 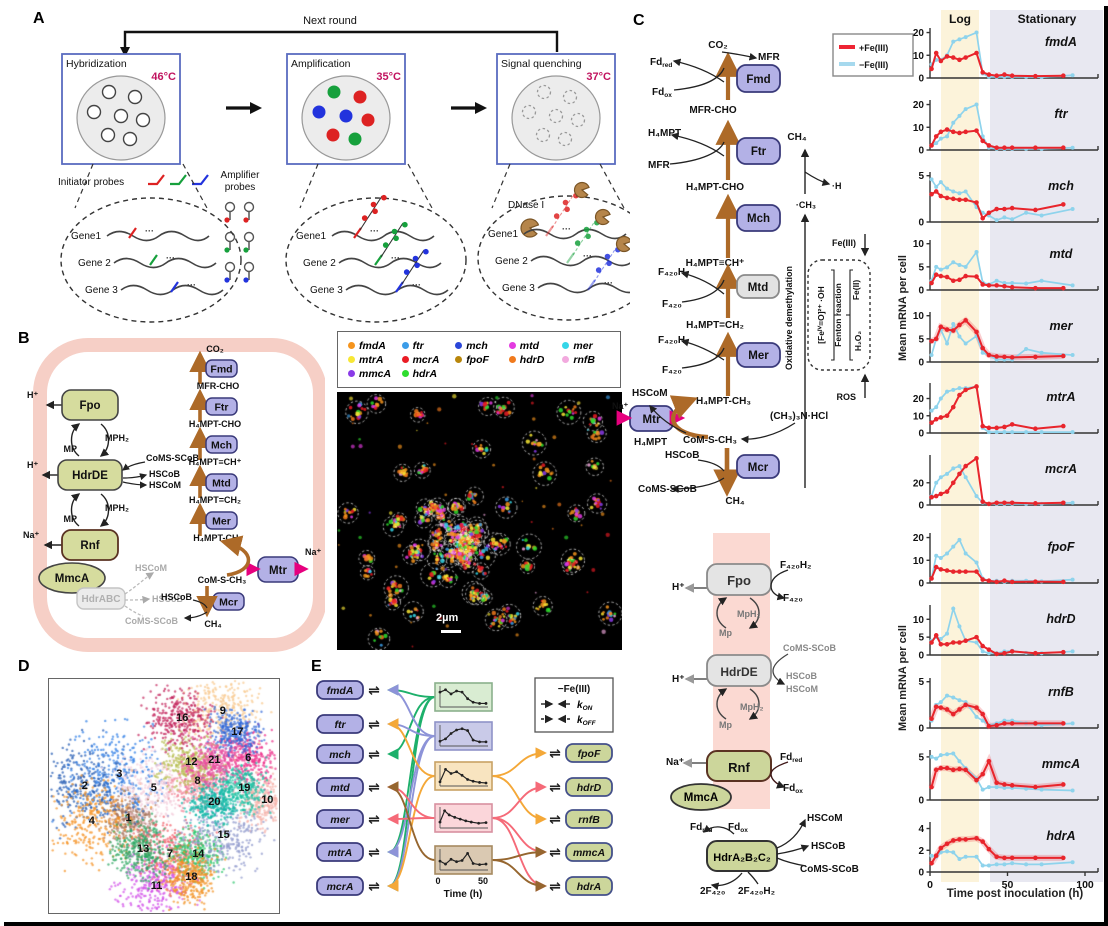 What do you see at coordinates (758, 466) in the screenshot?
I see `mcr-box` at bounding box center [758, 466].